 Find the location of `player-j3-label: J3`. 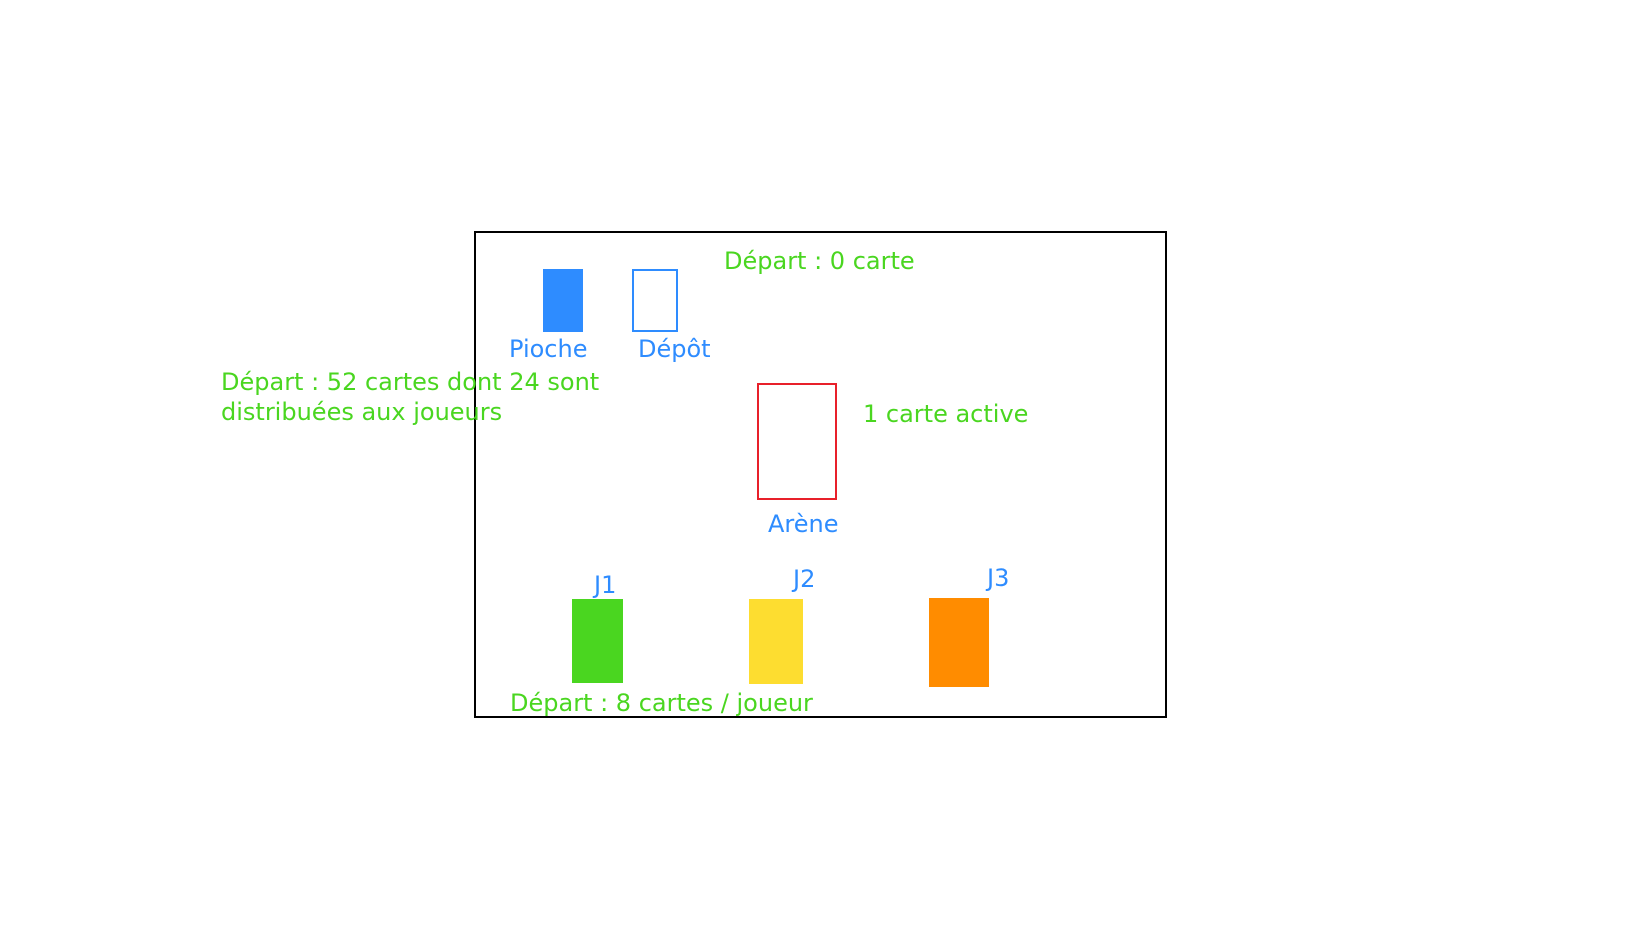

player-j3-label: J3 is located at coordinates (998, 578).